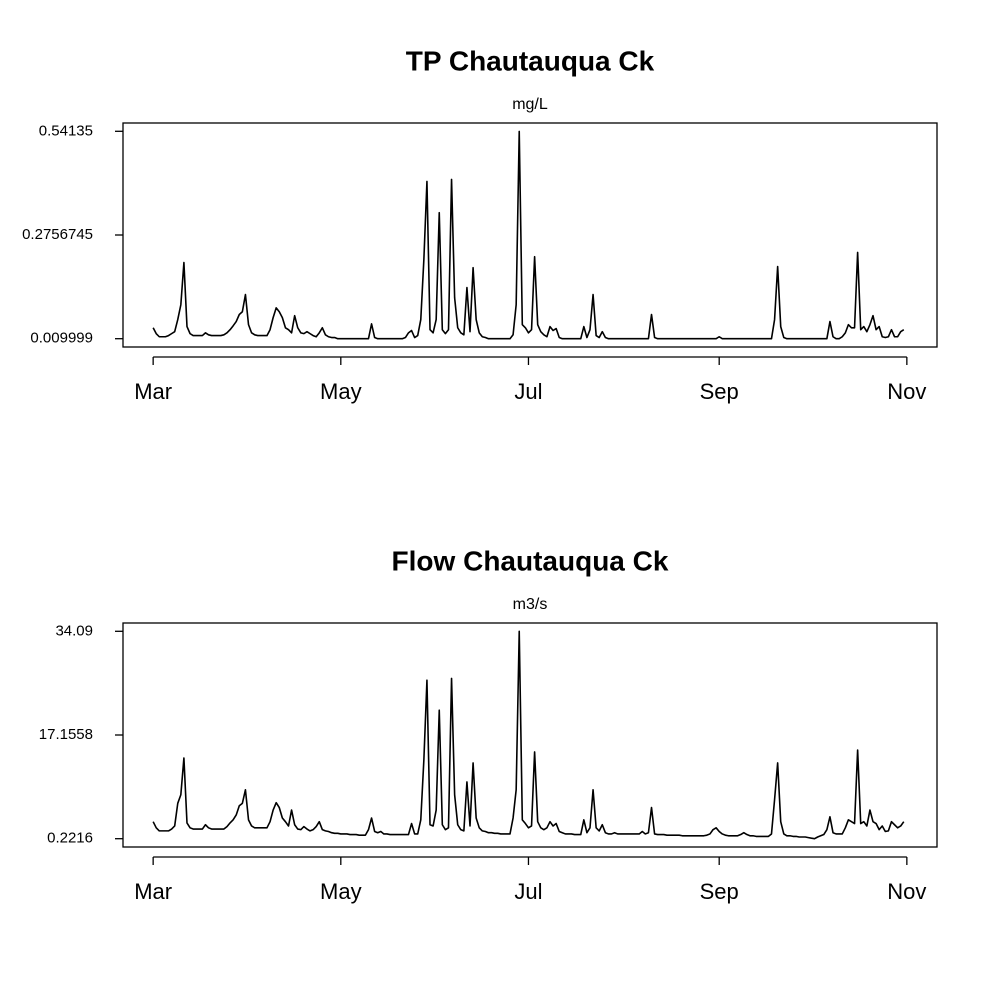 This screenshot has height=1000, width=1000. What do you see at coordinates (530, 60) in the screenshot?
I see `chart-title: TP Chautauqua Ck` at bounding box center [530, 60].